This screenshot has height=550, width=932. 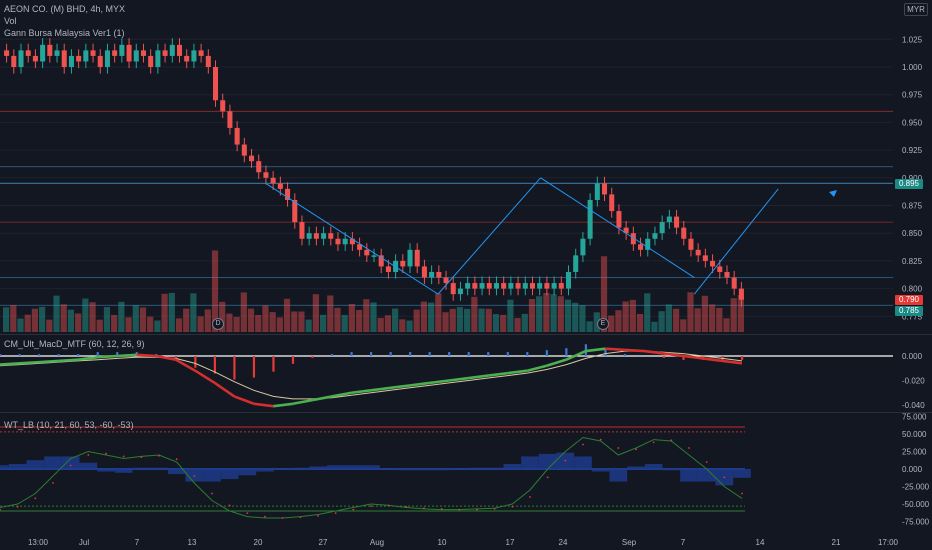 What do you see at coordinates (629, 542) in the screenshot?
I see `time-tick-label: Sep` at bounding box center [629, 542].